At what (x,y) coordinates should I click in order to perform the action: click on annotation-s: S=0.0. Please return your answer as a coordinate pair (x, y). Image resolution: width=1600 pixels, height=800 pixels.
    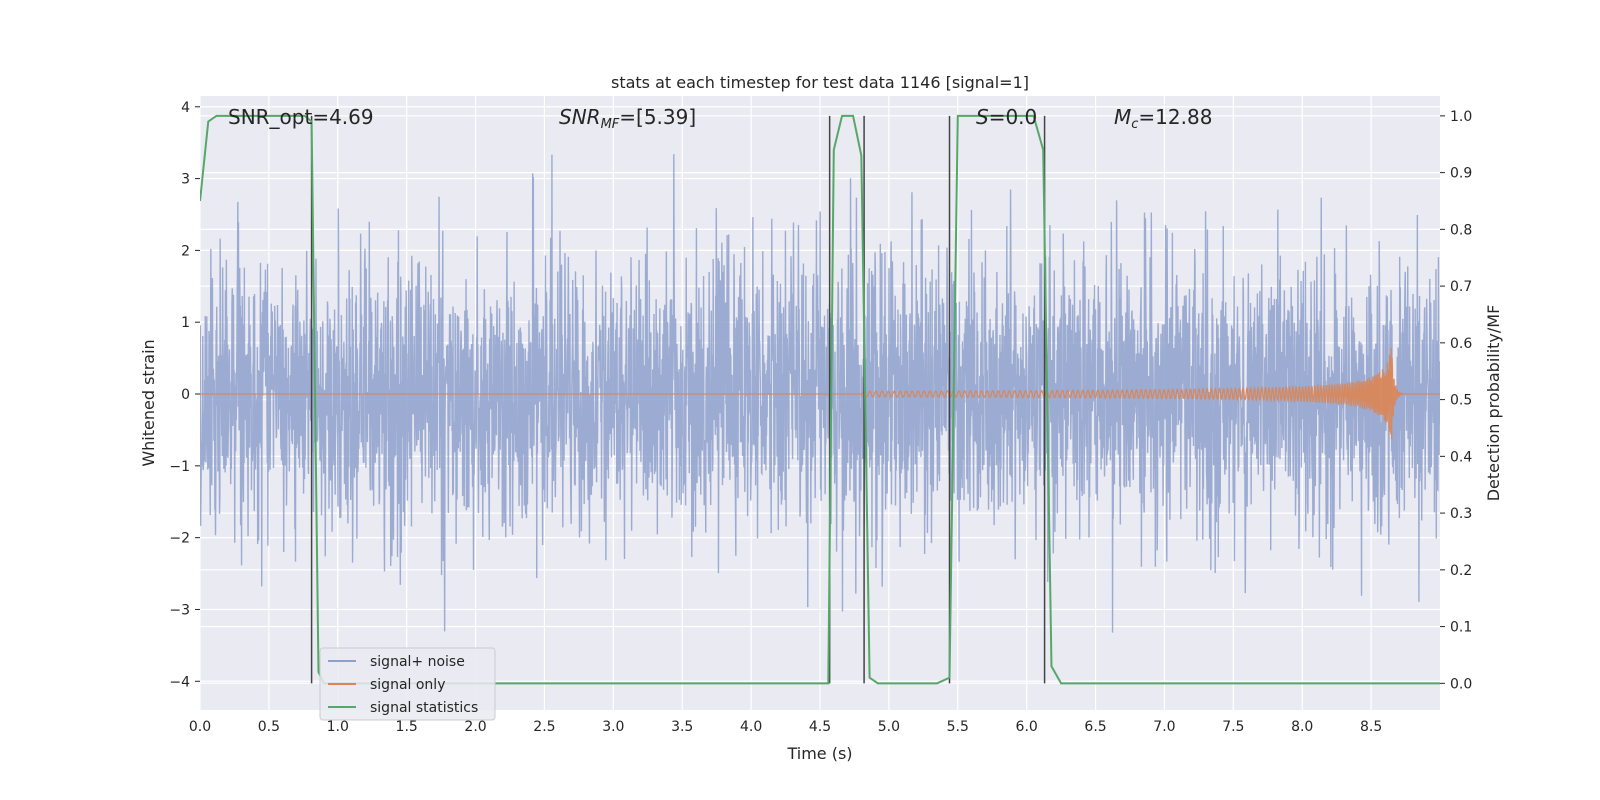
    Looking at the image, I should click on (1006, 117).